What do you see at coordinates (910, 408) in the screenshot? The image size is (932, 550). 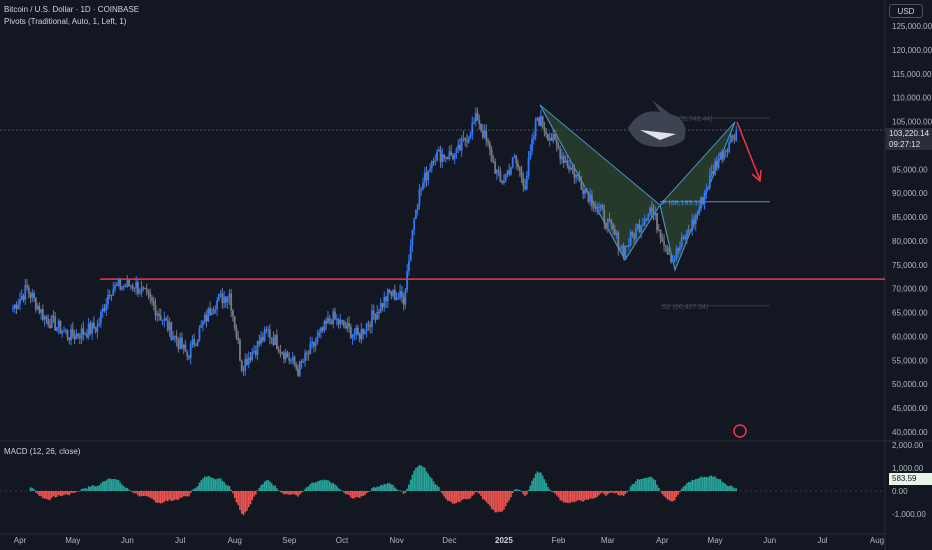 I see `price-axis-tick: 45,000.00` at bounding box center [910, 408].